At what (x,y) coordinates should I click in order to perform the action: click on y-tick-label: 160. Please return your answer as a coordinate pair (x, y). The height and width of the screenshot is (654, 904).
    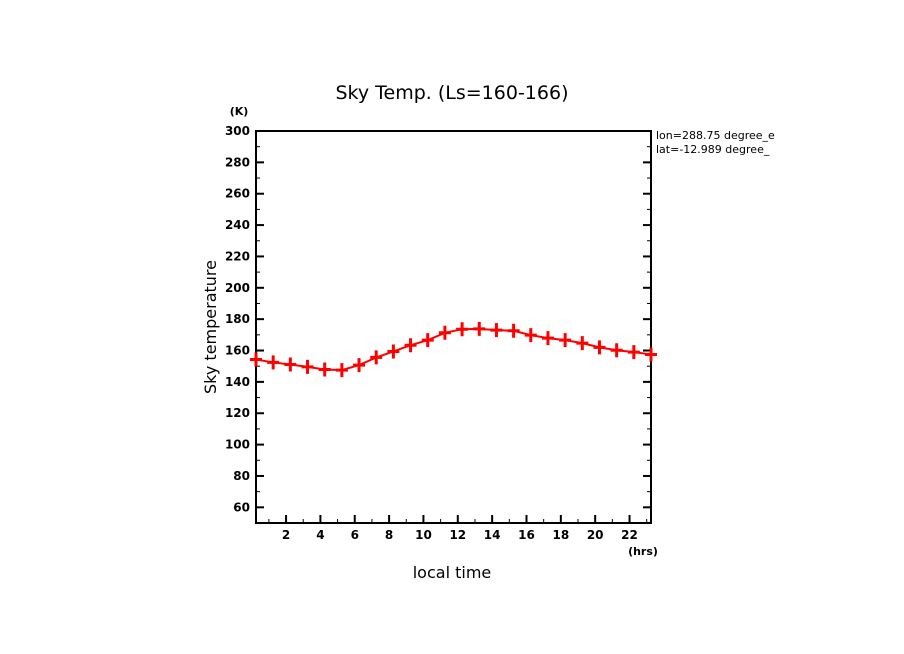
    Looking at the image, I should click on (237, 351).